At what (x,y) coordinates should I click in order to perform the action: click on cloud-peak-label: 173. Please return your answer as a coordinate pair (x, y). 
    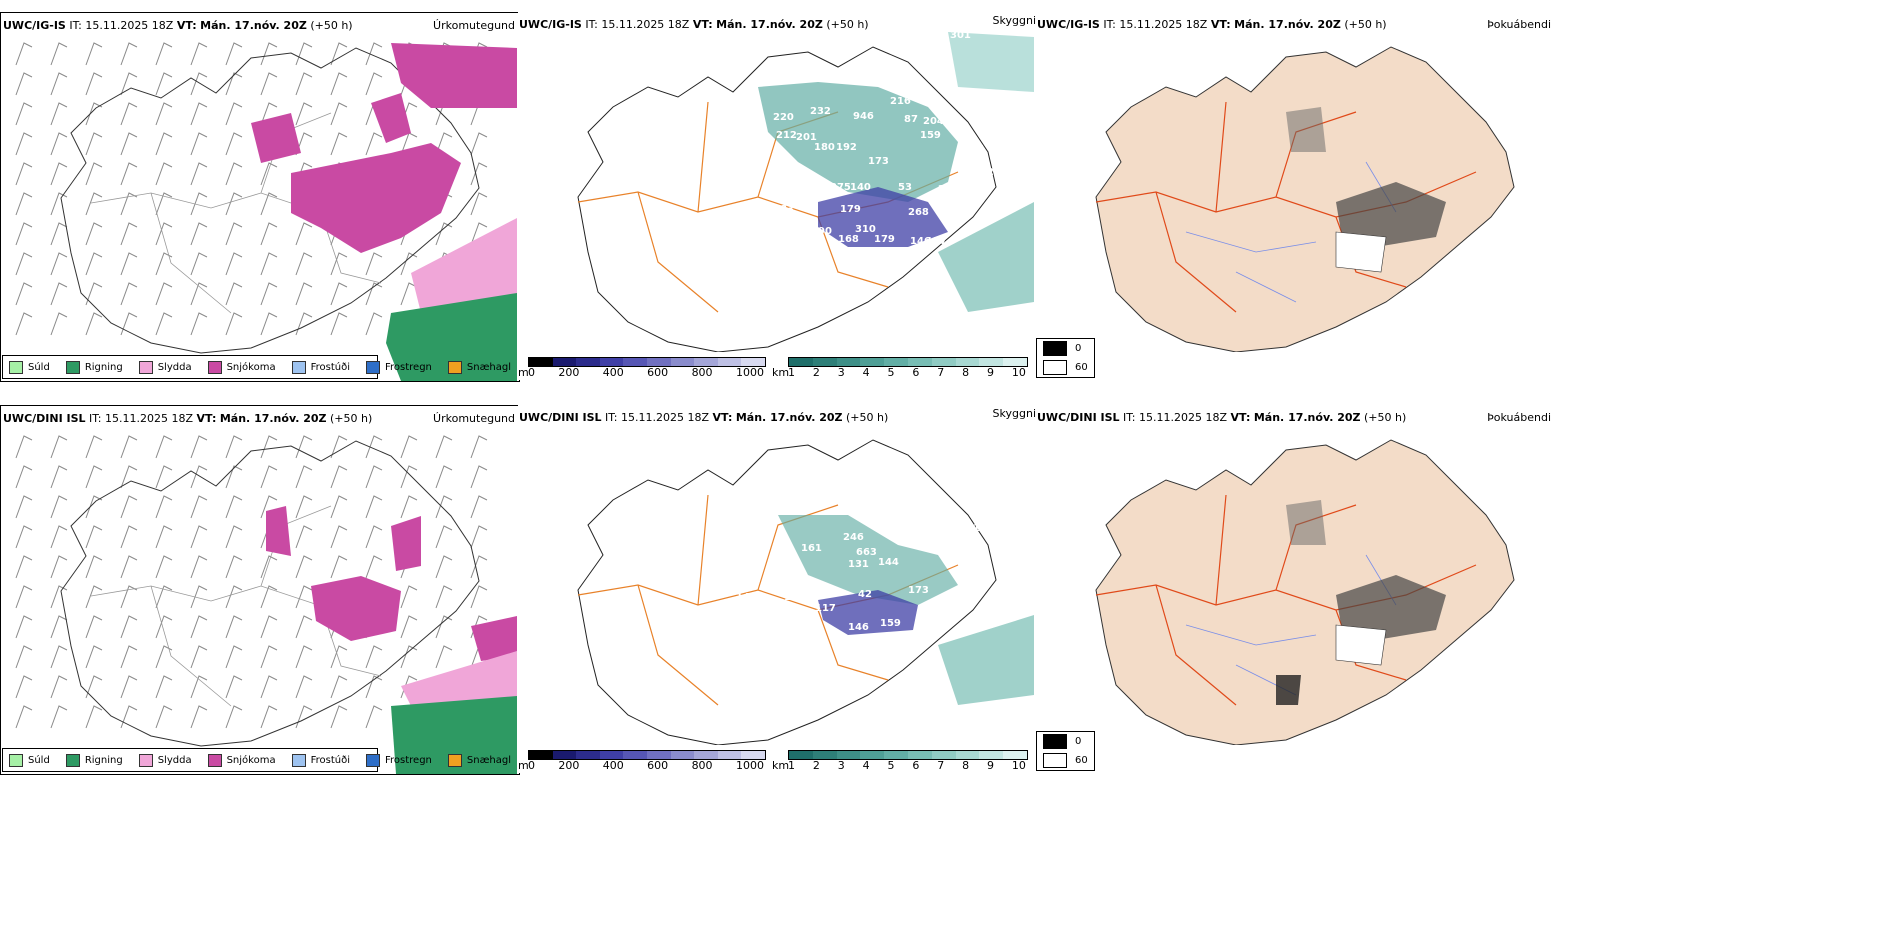
    Looking at the image, I should click on (918, 590).